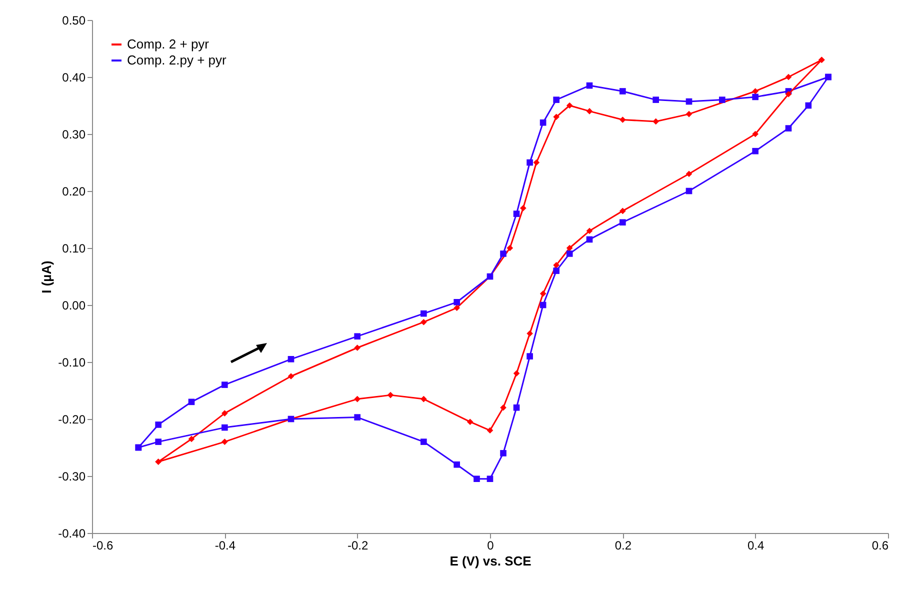  Describe the element at coordinates (74, 191) in the screenshot. I see `y-tick-label: 0.20` at that location.